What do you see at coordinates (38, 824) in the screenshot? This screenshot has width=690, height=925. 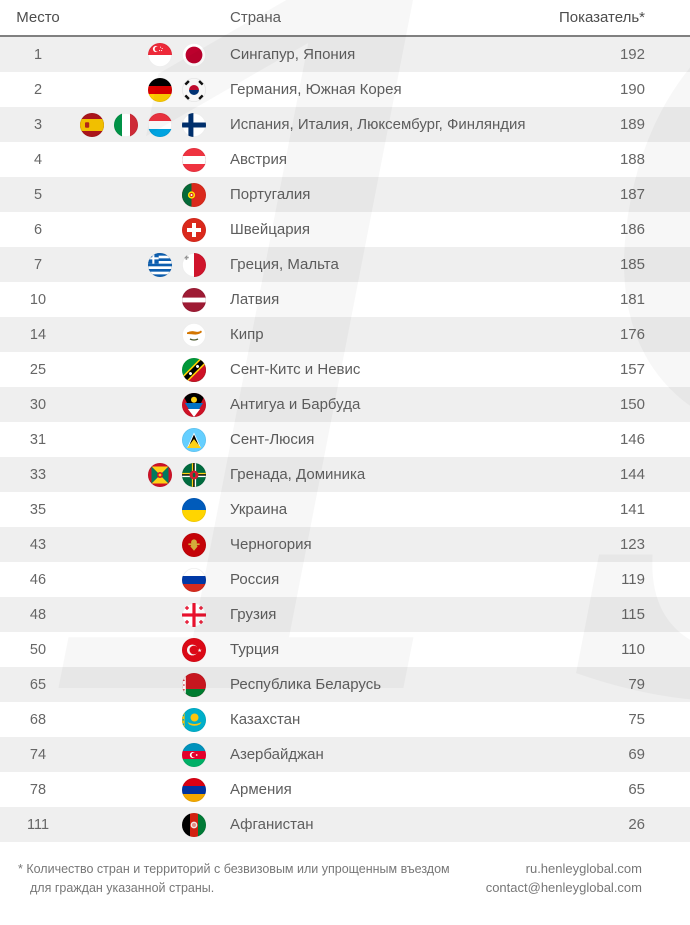 I see `rank-cell: 111` at bounding box center [38, 824].